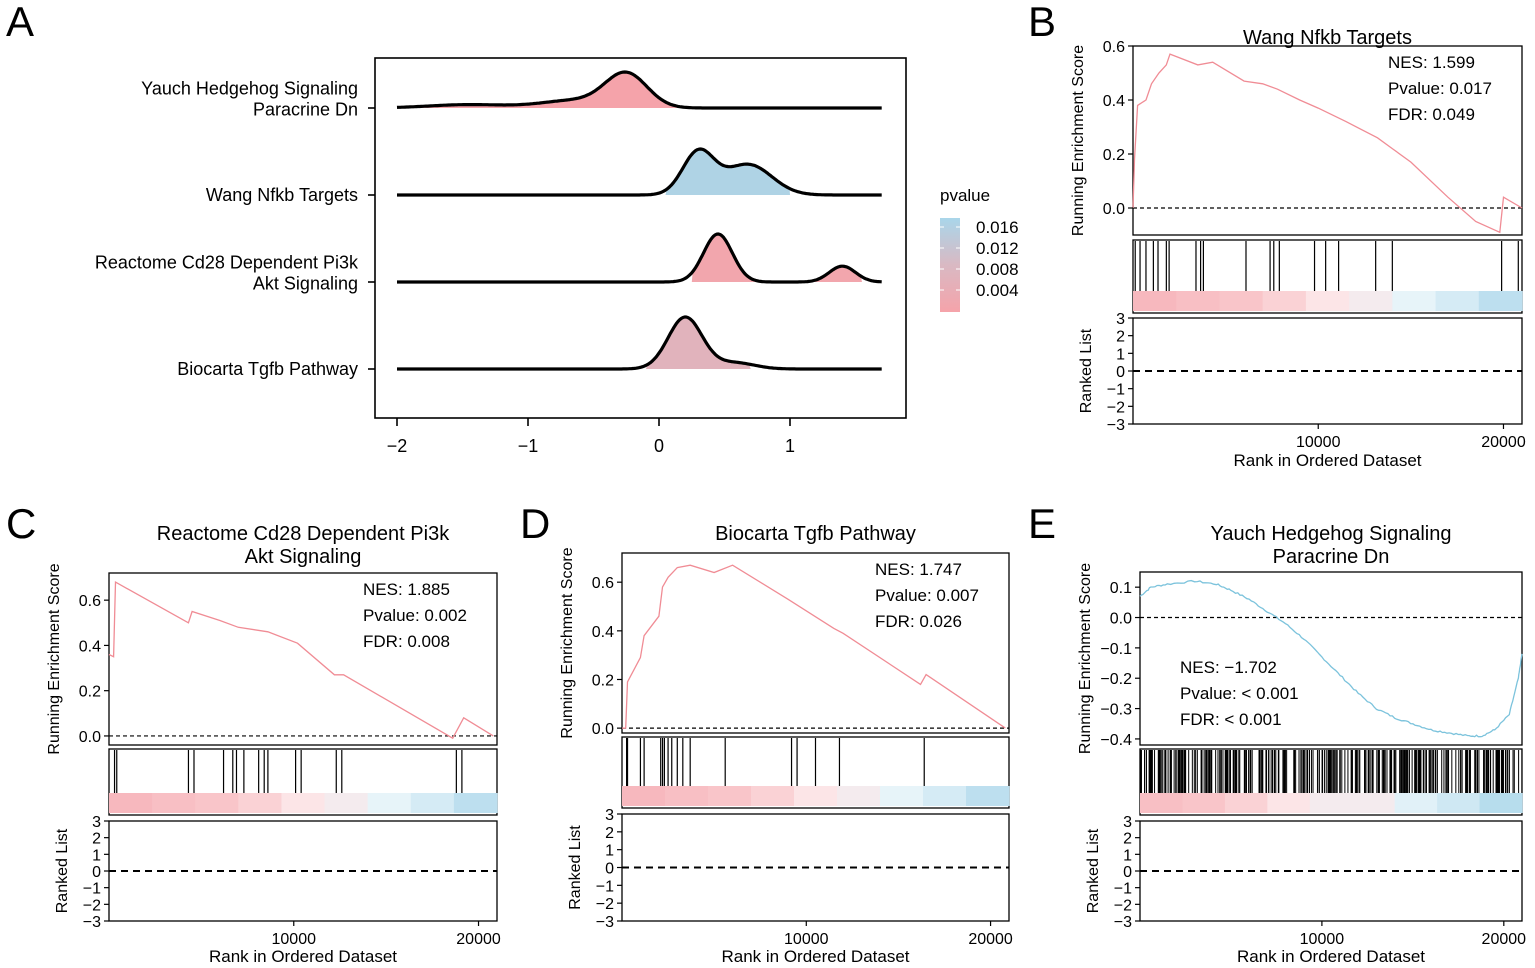  I want to click on gsea-stat: NES: 1.885, so click(406, 589).